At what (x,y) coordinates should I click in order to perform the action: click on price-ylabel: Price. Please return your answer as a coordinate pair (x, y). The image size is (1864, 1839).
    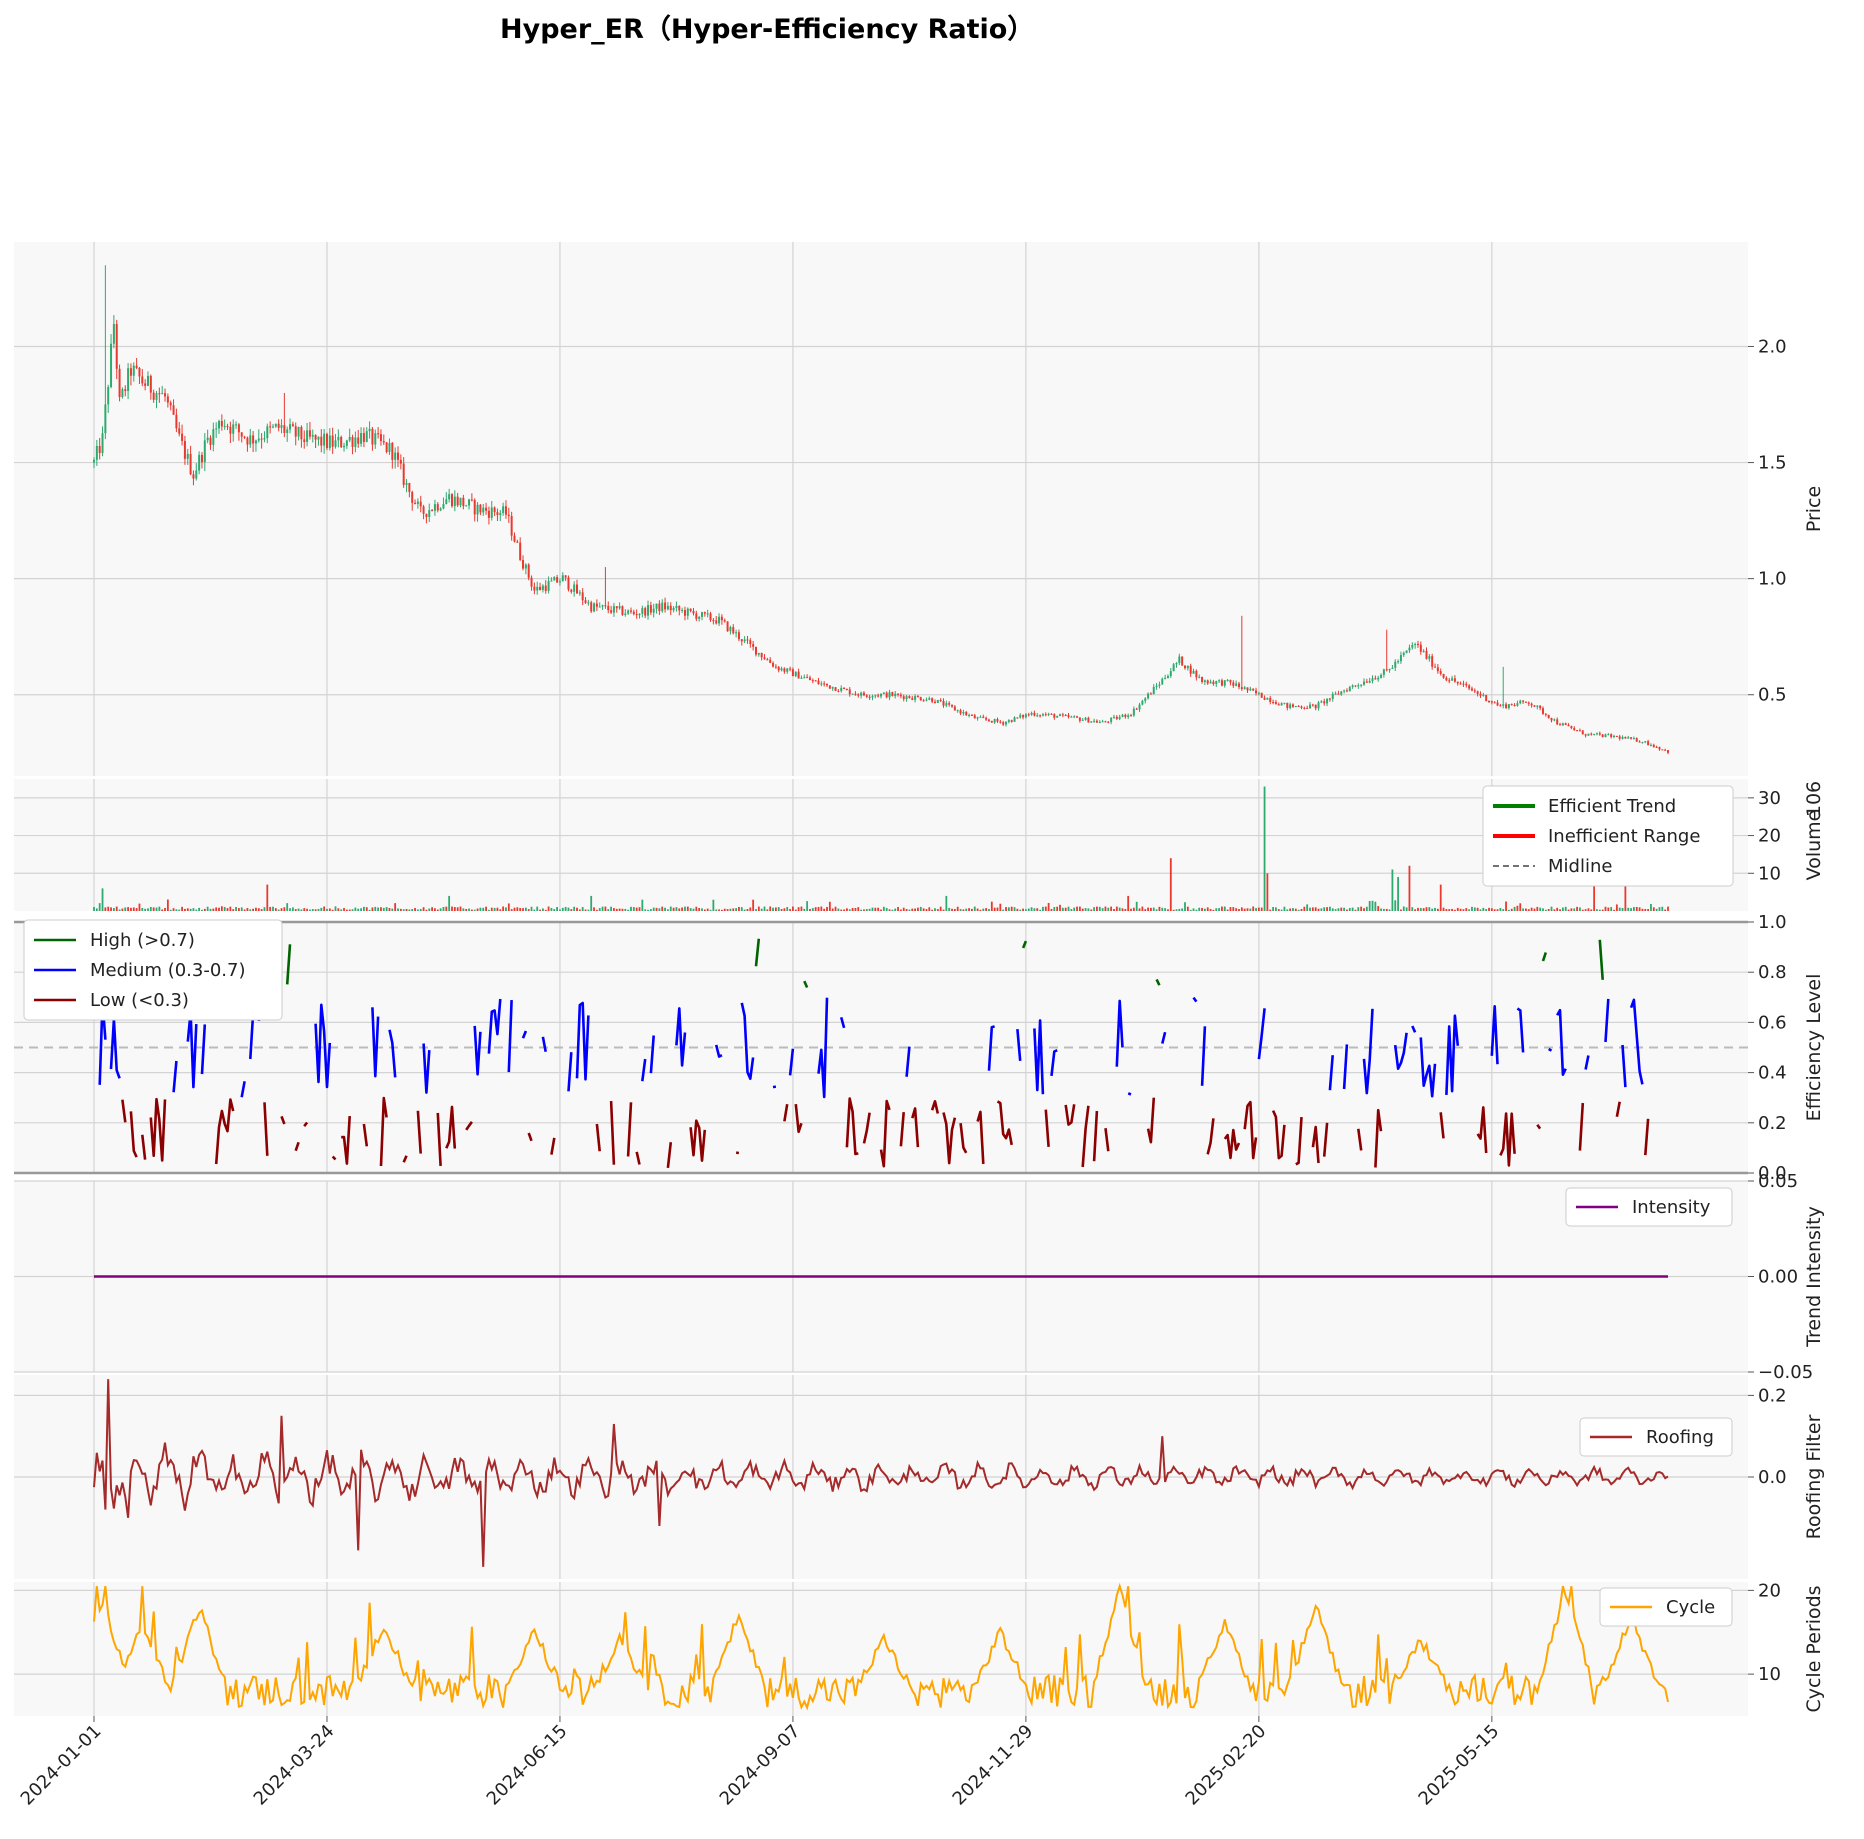
    Looking at the image, I should click on (1814, 509).